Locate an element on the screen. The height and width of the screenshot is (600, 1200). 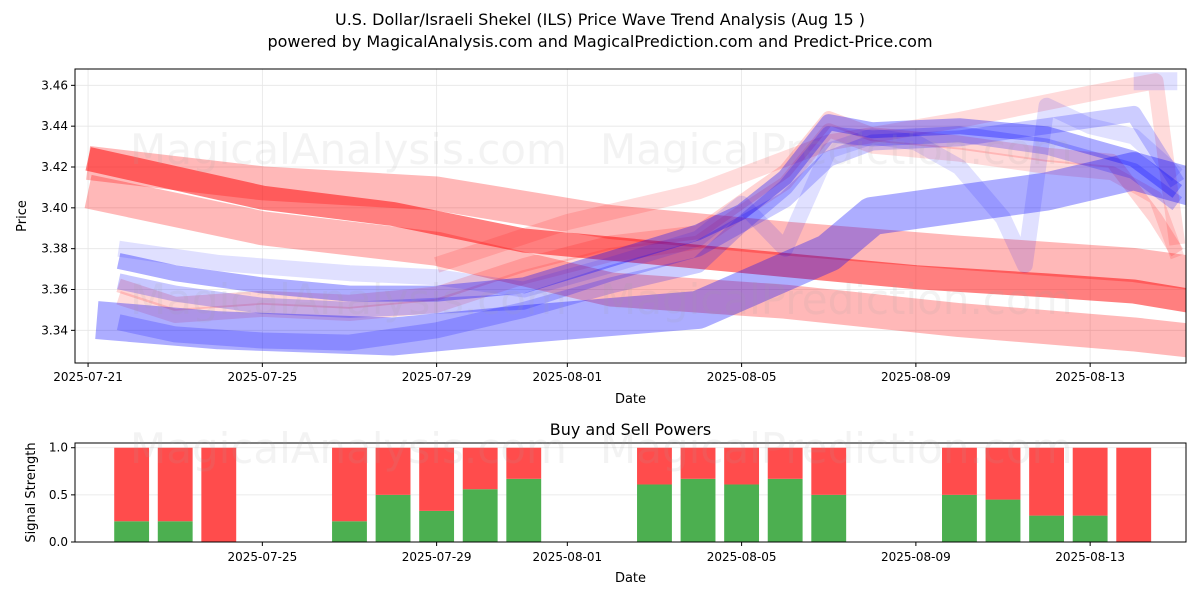
y-tick-label: 0.5 is located at coordinates (58, 495).